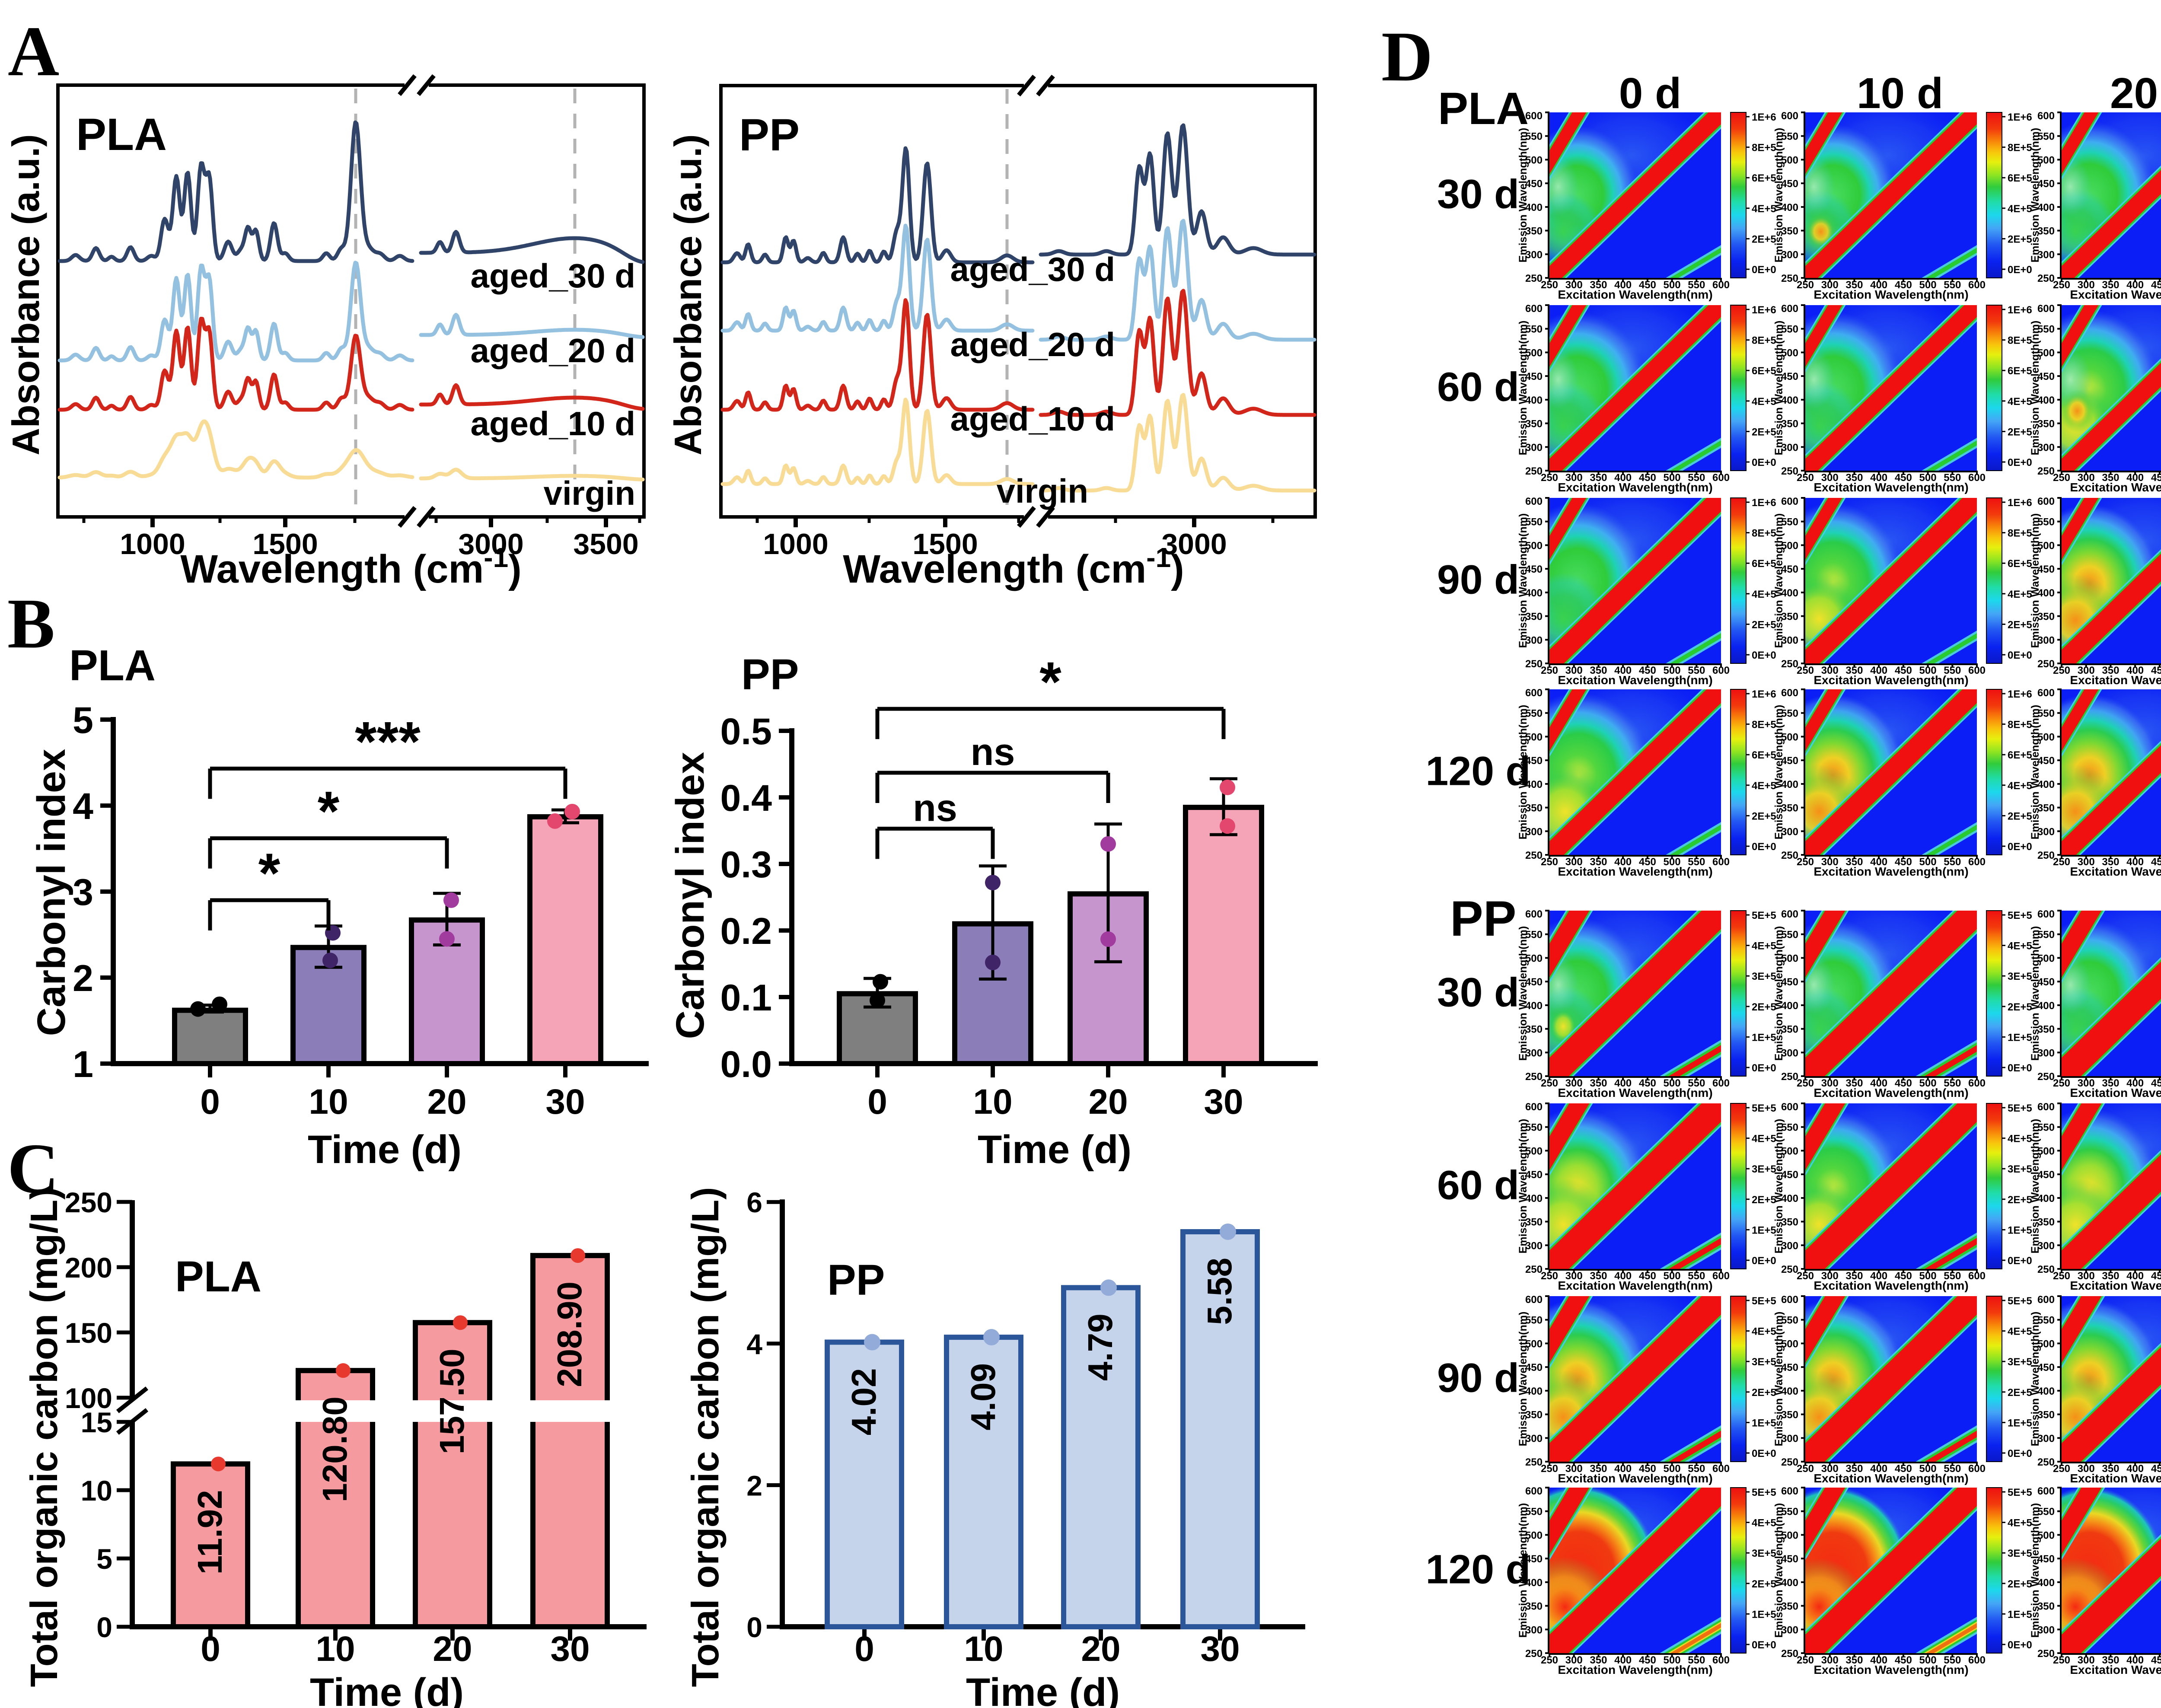 The height and width of the screenshot is (1708, 2161). What do you see at coordinates (83, 1064) in the screenshot?
I see `svg-text: 1` at bounding box center [83, 1064].